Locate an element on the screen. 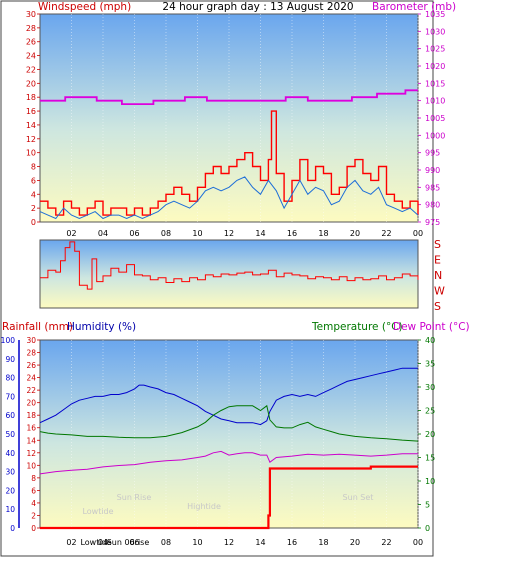  barometer-y-tick-label: 1005 is located at coordinates (435, 118).